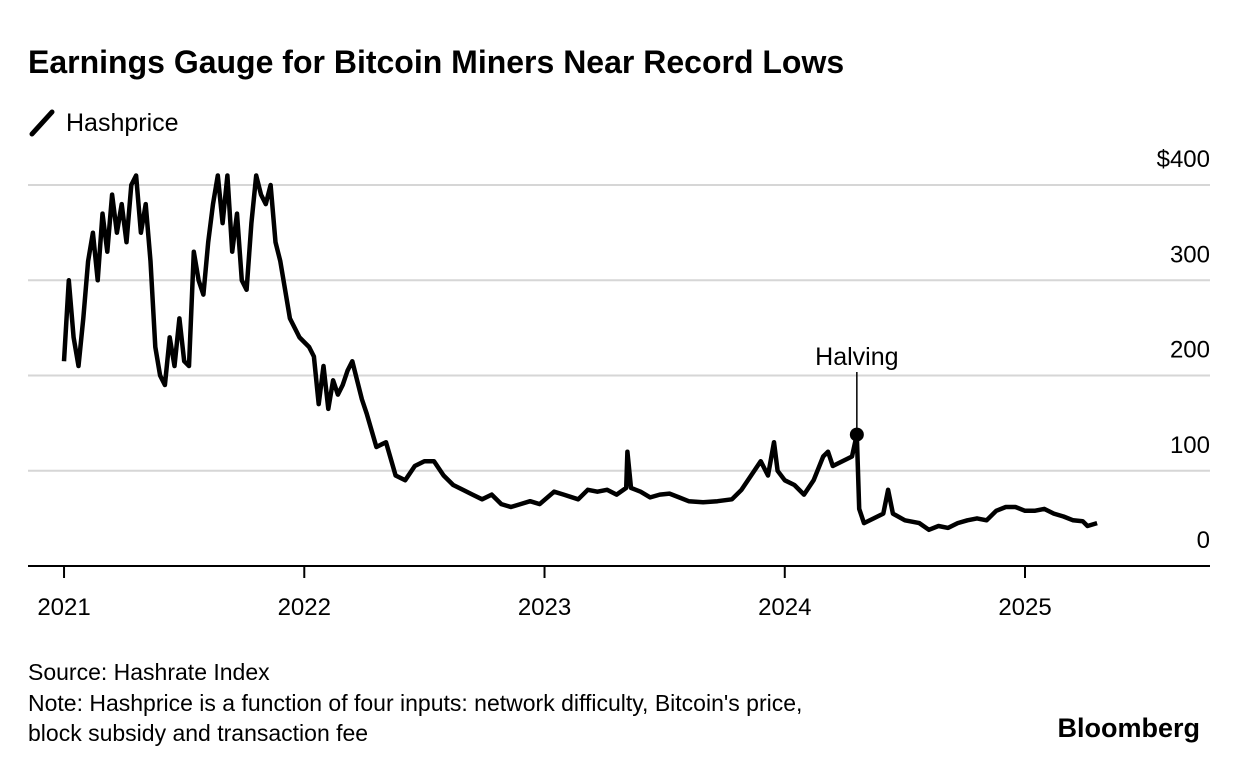  I want to click on legend-label: Hashprice, so click(122, 123).